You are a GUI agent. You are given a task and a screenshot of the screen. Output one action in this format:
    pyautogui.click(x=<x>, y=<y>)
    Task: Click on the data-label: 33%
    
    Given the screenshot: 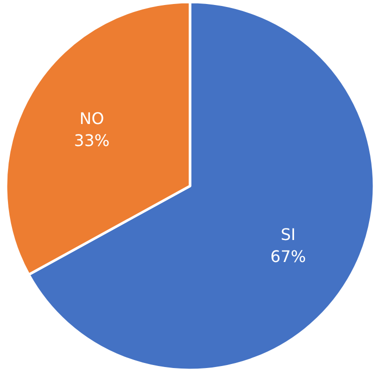 What is the action you would take?
    pyautogui.click(x=92, y=140)
    